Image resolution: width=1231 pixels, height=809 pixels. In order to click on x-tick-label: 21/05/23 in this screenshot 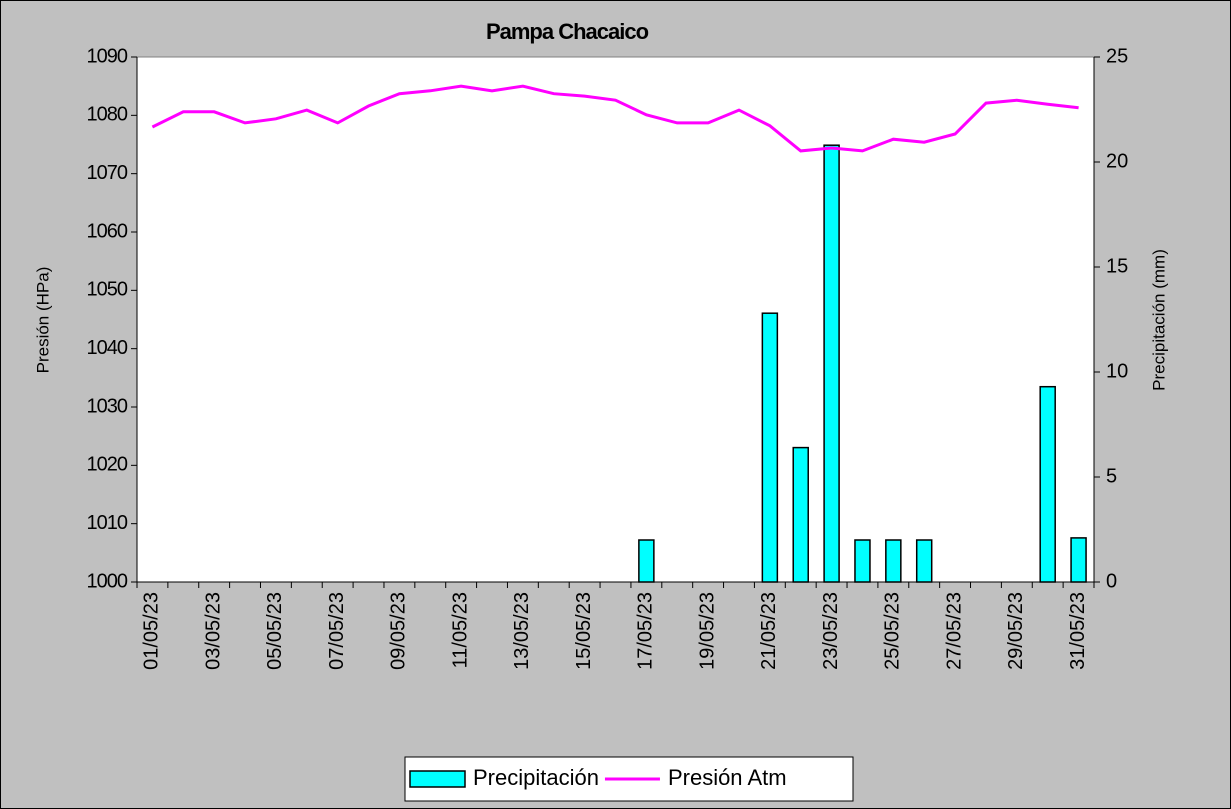, I will do `click(769, 631)`.